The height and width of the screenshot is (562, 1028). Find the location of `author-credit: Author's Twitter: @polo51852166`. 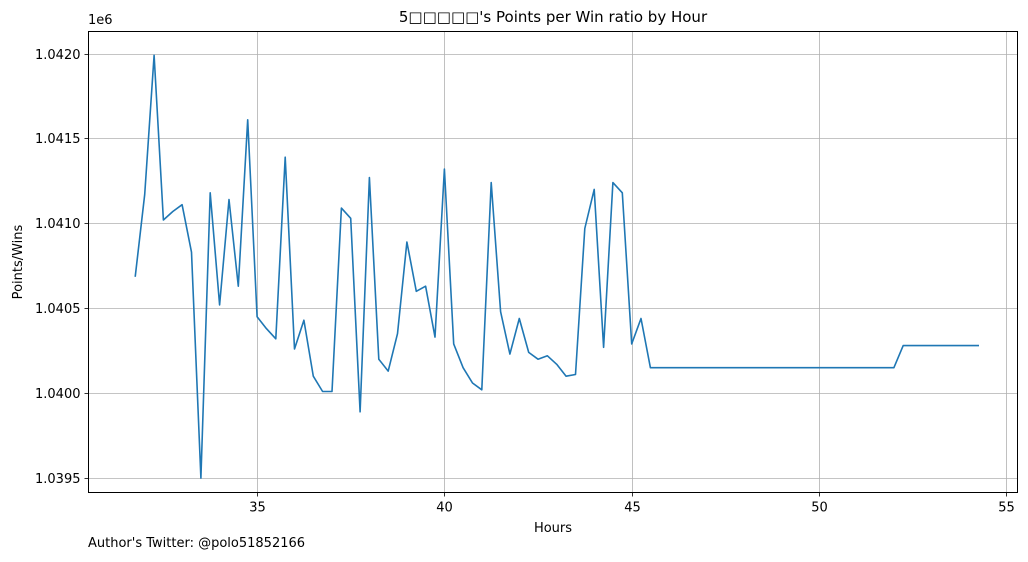

author-credit: Author's Twitter: @polo51852166 is located at coordinates (197, 543).